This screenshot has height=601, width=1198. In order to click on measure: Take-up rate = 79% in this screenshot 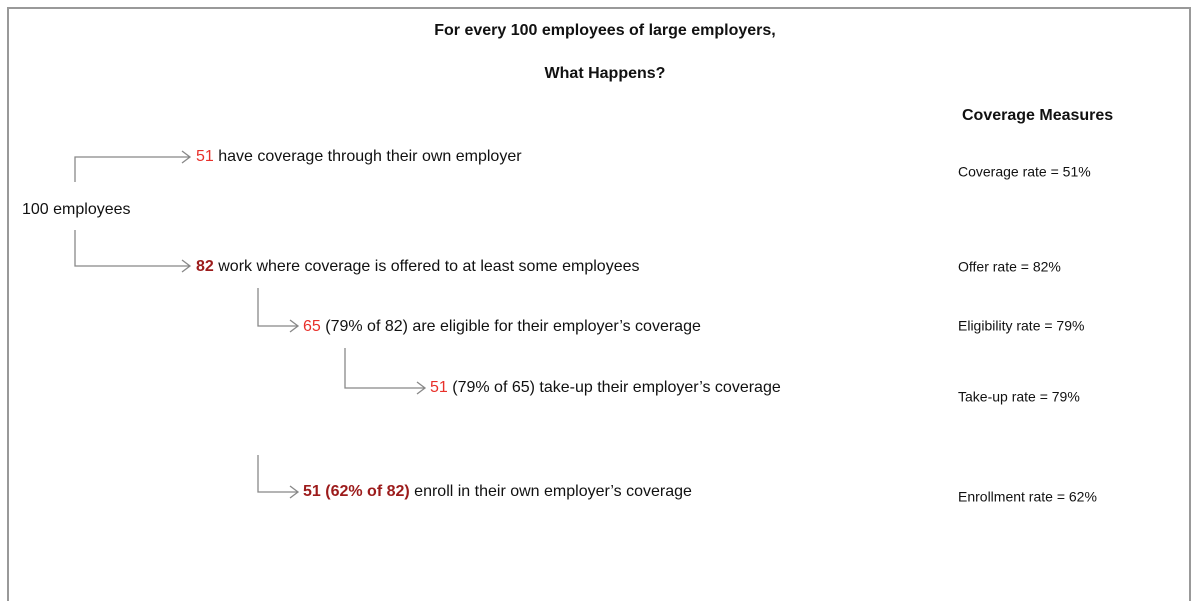, I will do `click(1019, 397)`.